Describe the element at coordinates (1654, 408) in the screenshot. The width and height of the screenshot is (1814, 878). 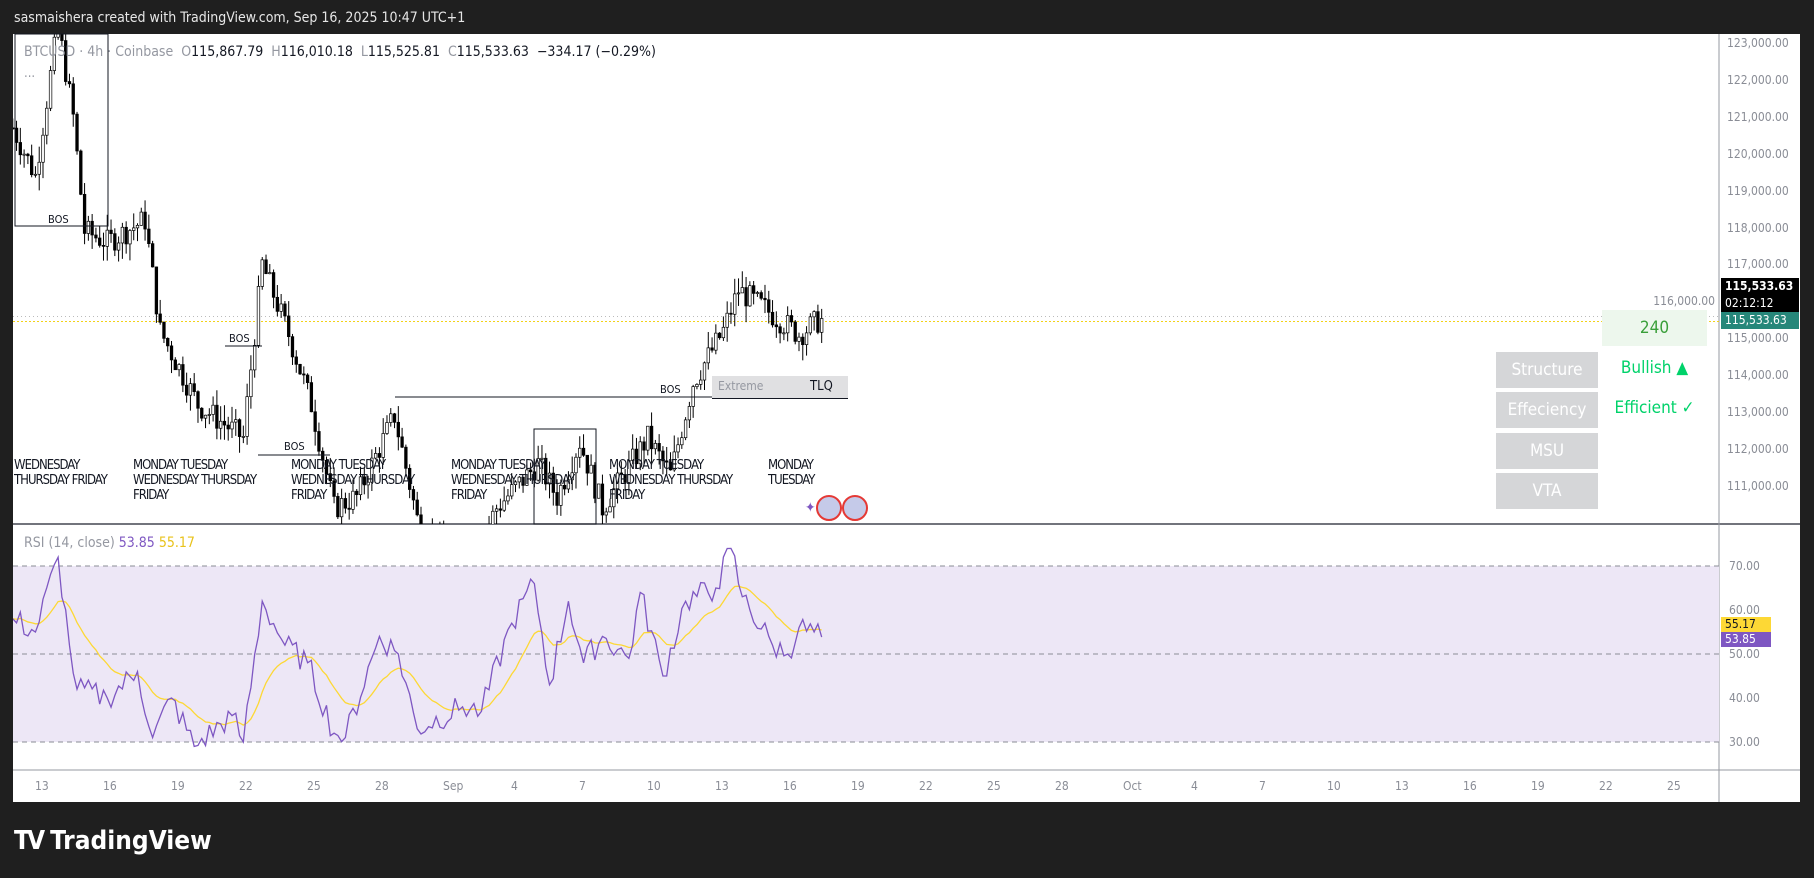
I see `efficiency-value: Efficient ✓` at that location.